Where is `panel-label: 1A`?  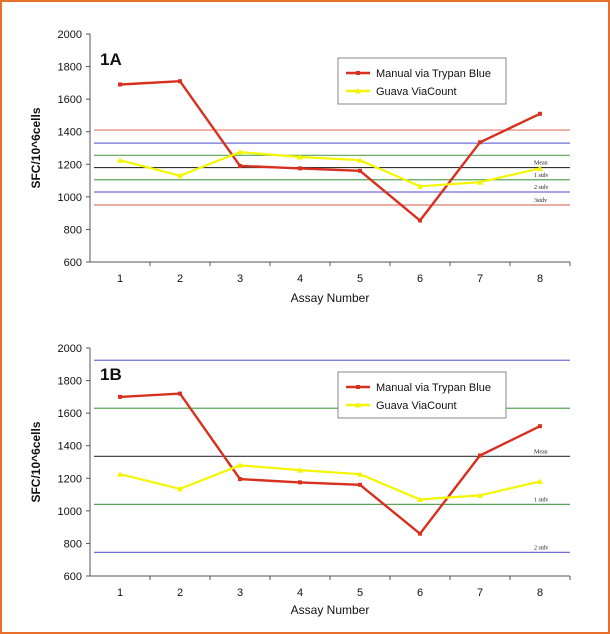 panel-label: 1A is located at coordinates (111, 59).